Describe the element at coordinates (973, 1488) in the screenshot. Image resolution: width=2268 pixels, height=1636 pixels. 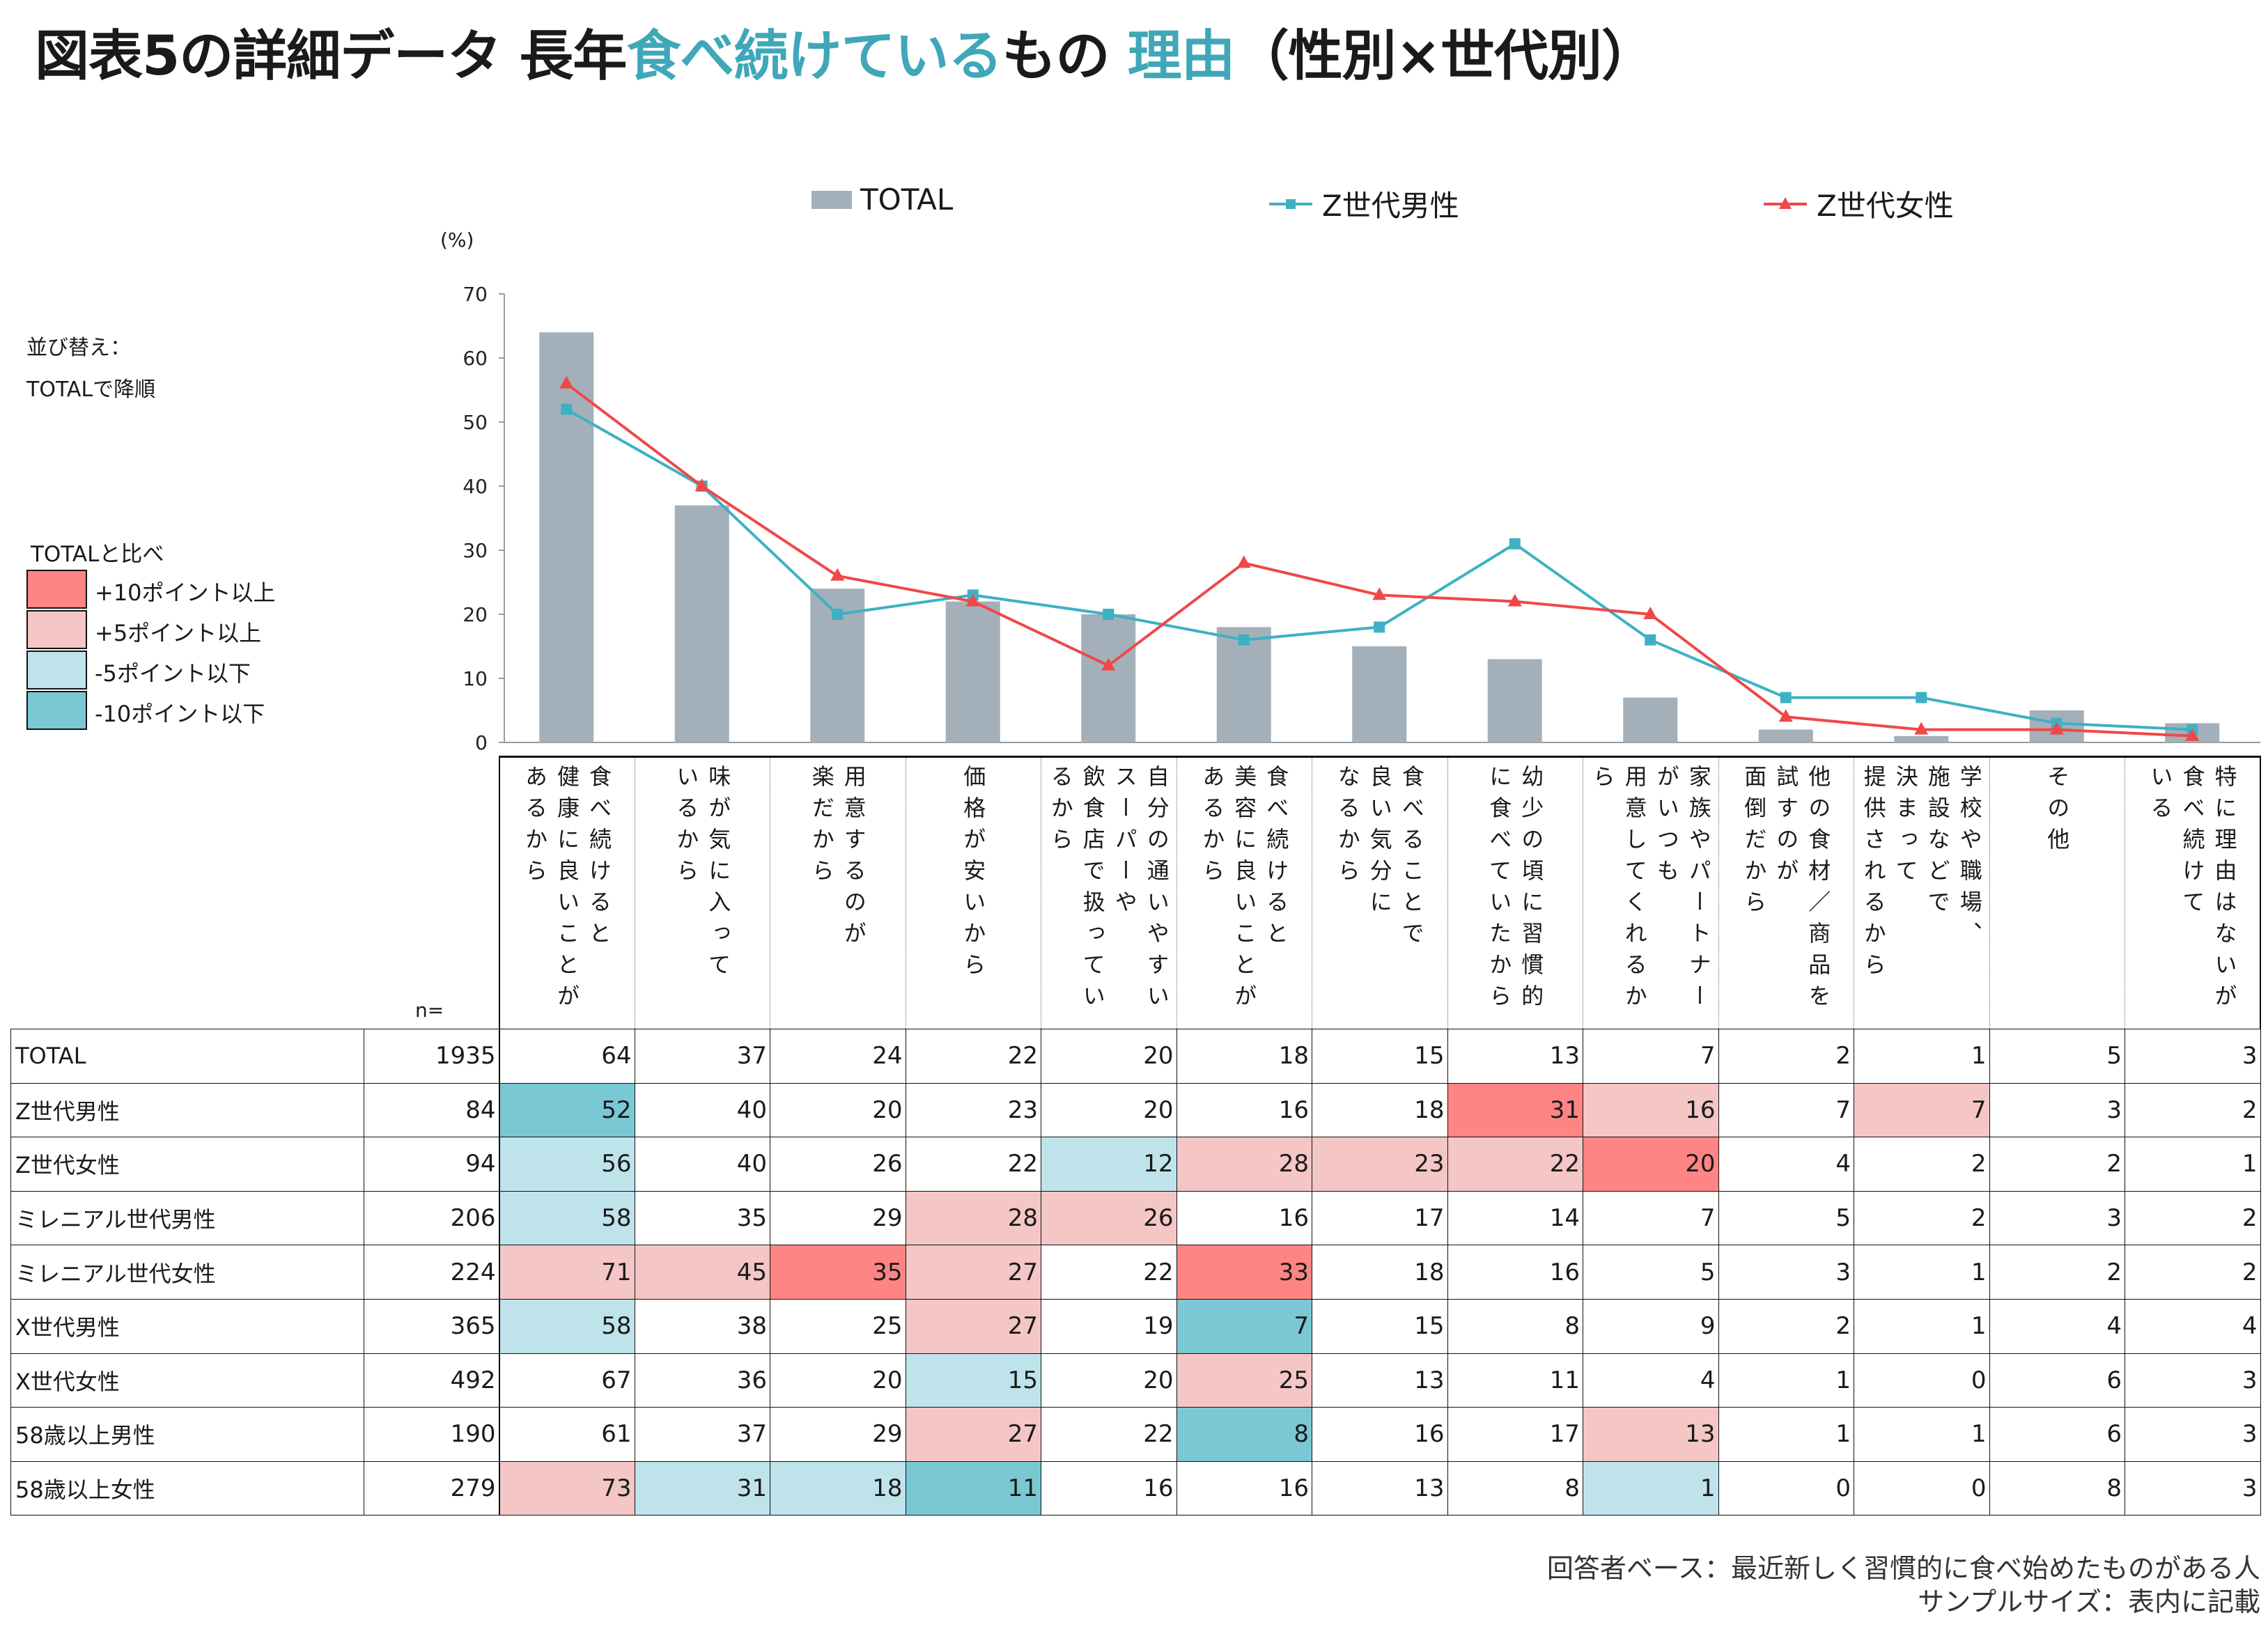
I see `table-cell: 11` at that location.